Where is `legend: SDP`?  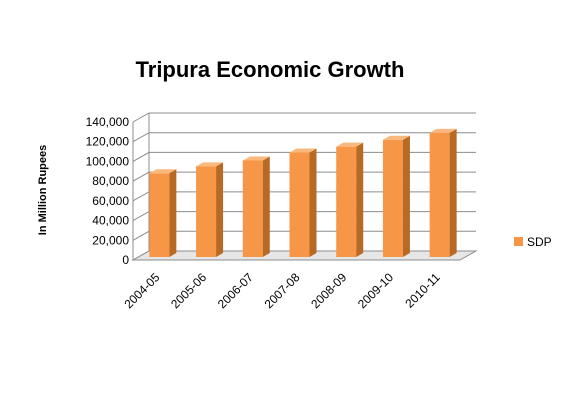 legend: SDP is located at coordinates (533, 242).